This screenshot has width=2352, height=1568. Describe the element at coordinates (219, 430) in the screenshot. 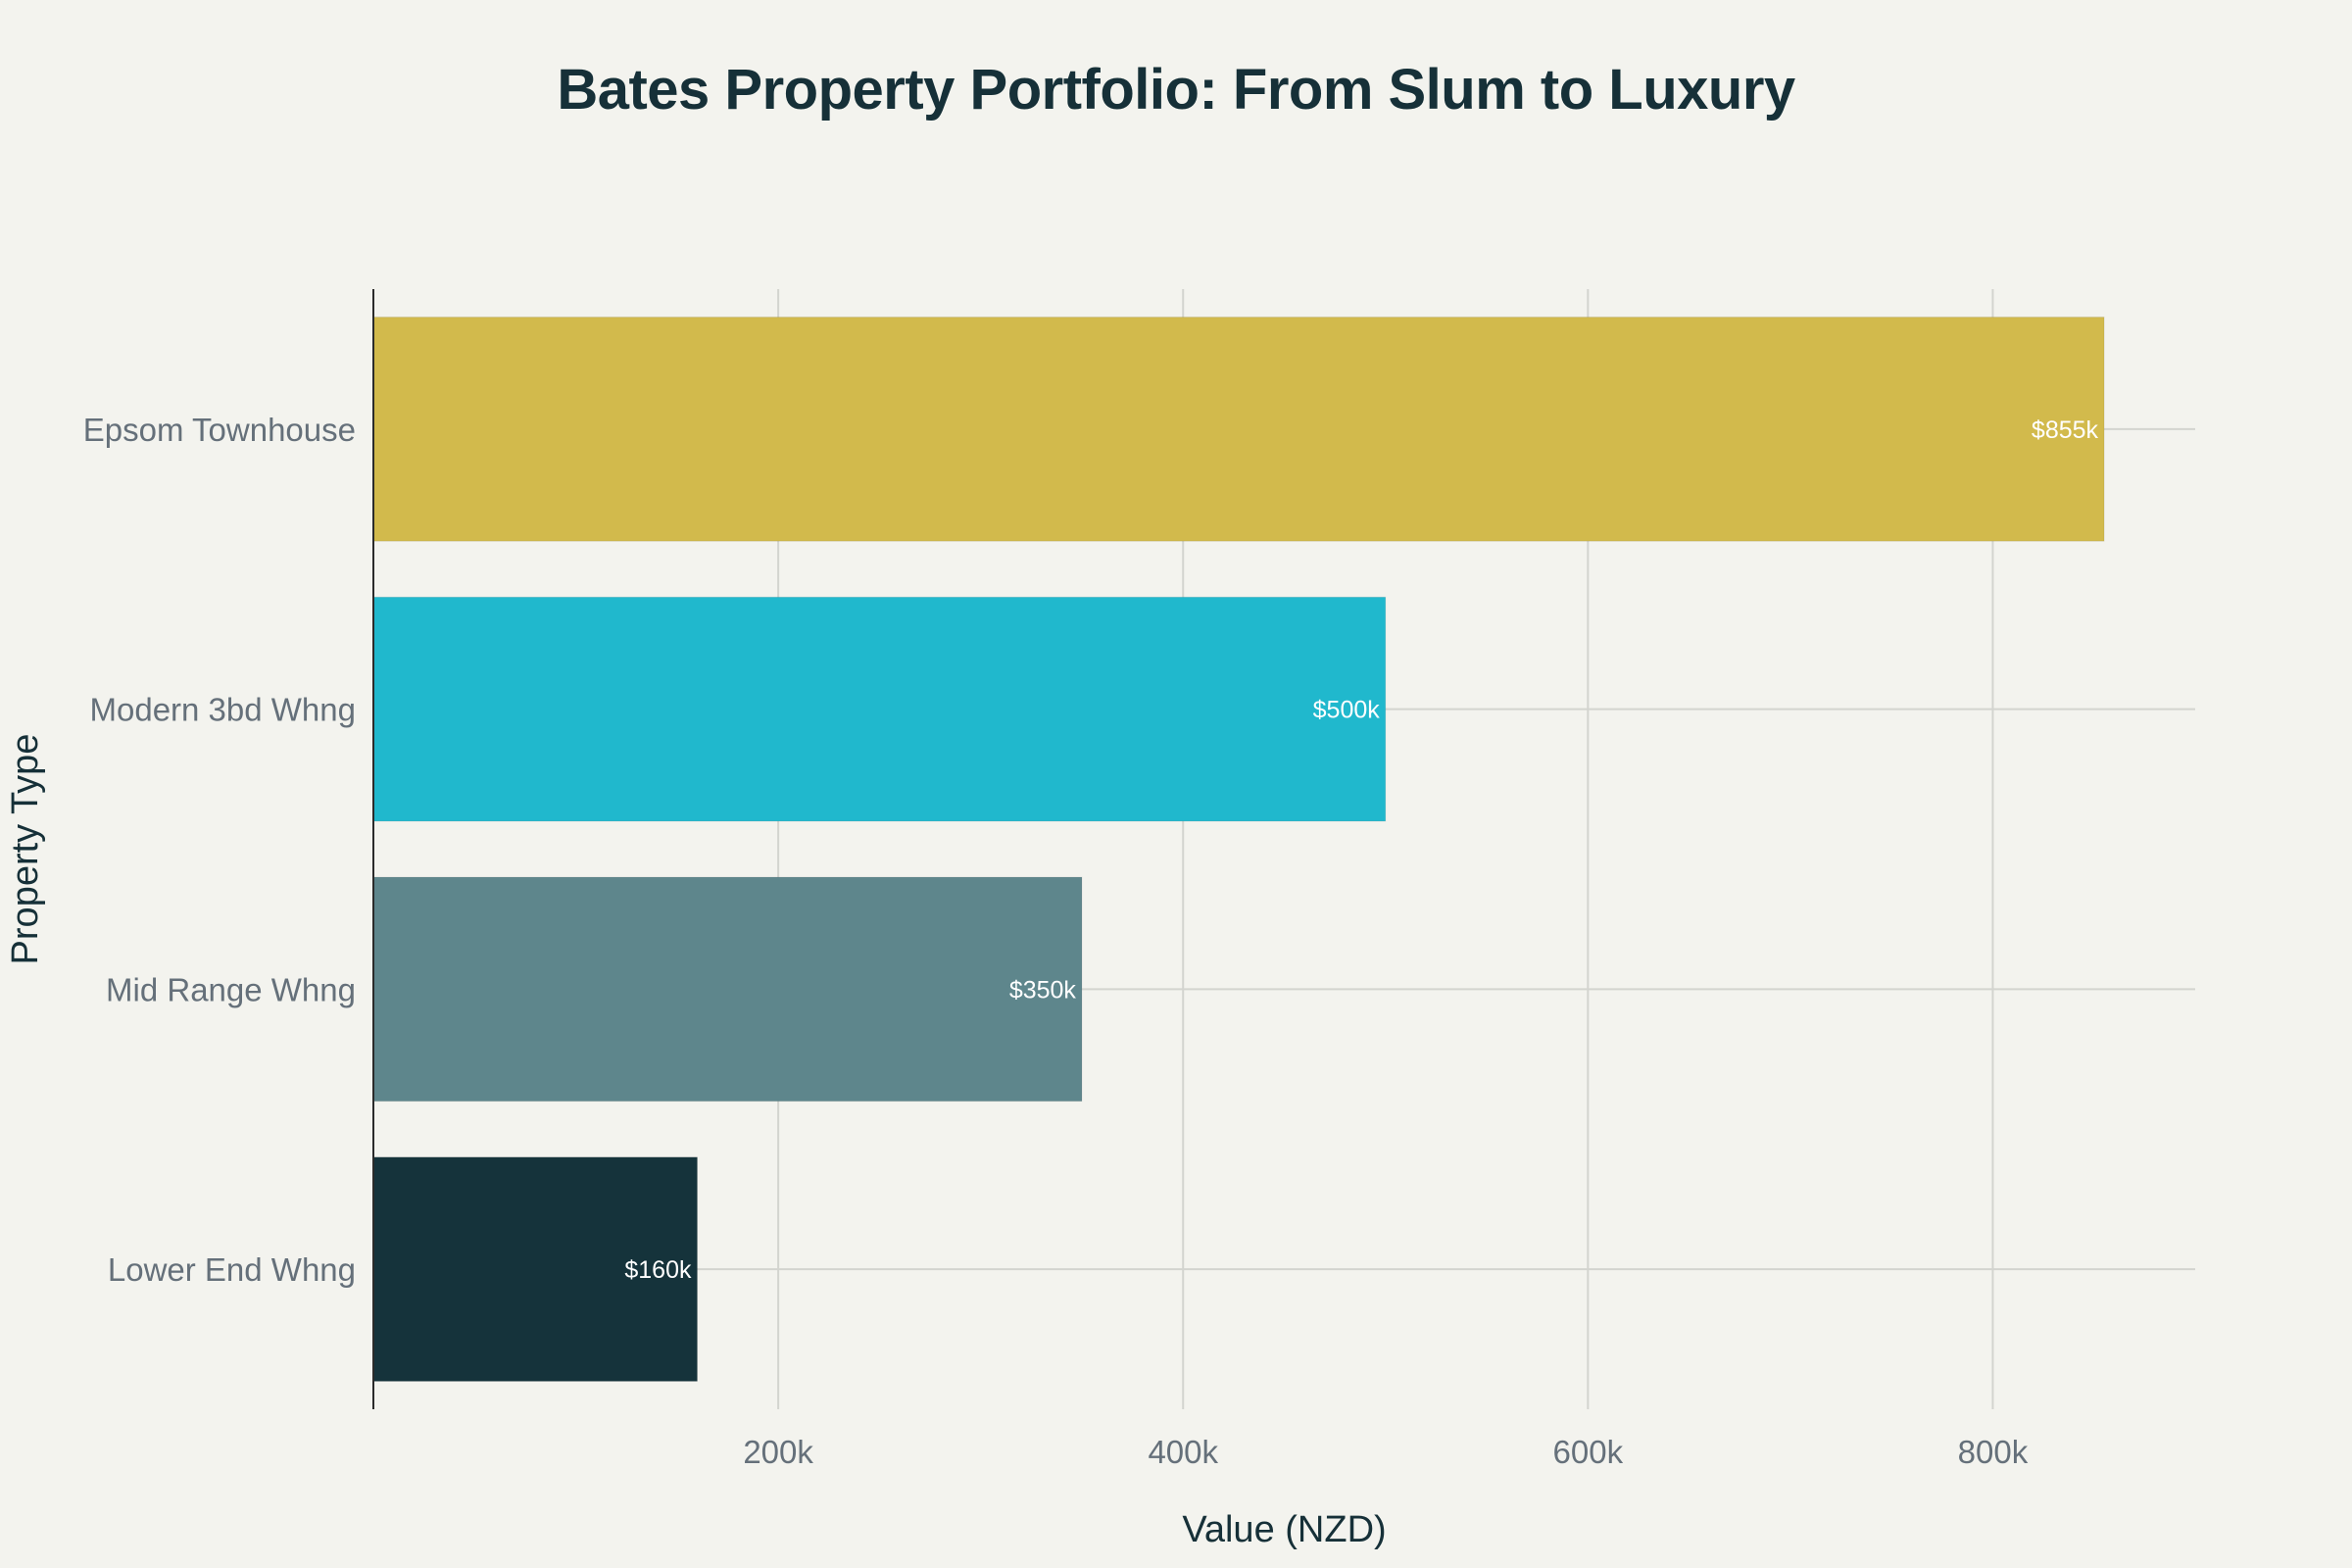

I see `y-tick-label: Epsom Townhouse` at that location.